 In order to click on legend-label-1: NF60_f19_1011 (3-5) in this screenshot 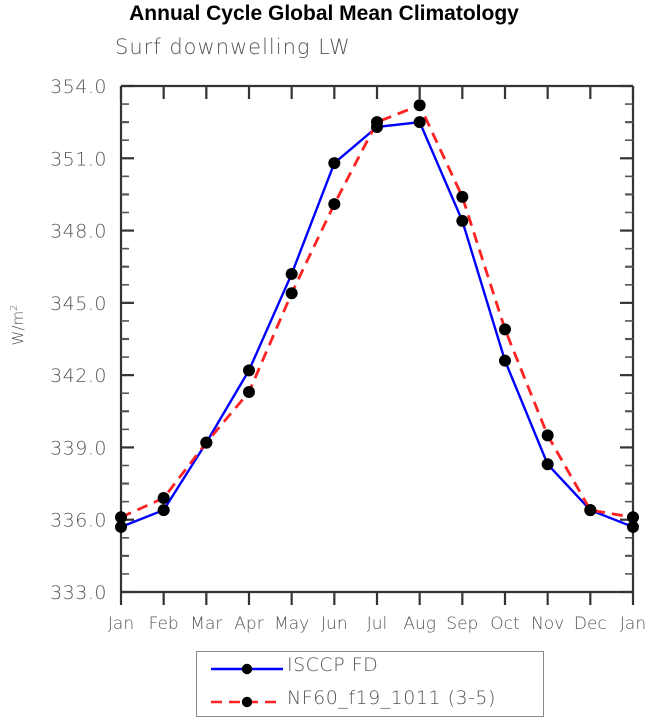, I will do `click(391, 698)`.